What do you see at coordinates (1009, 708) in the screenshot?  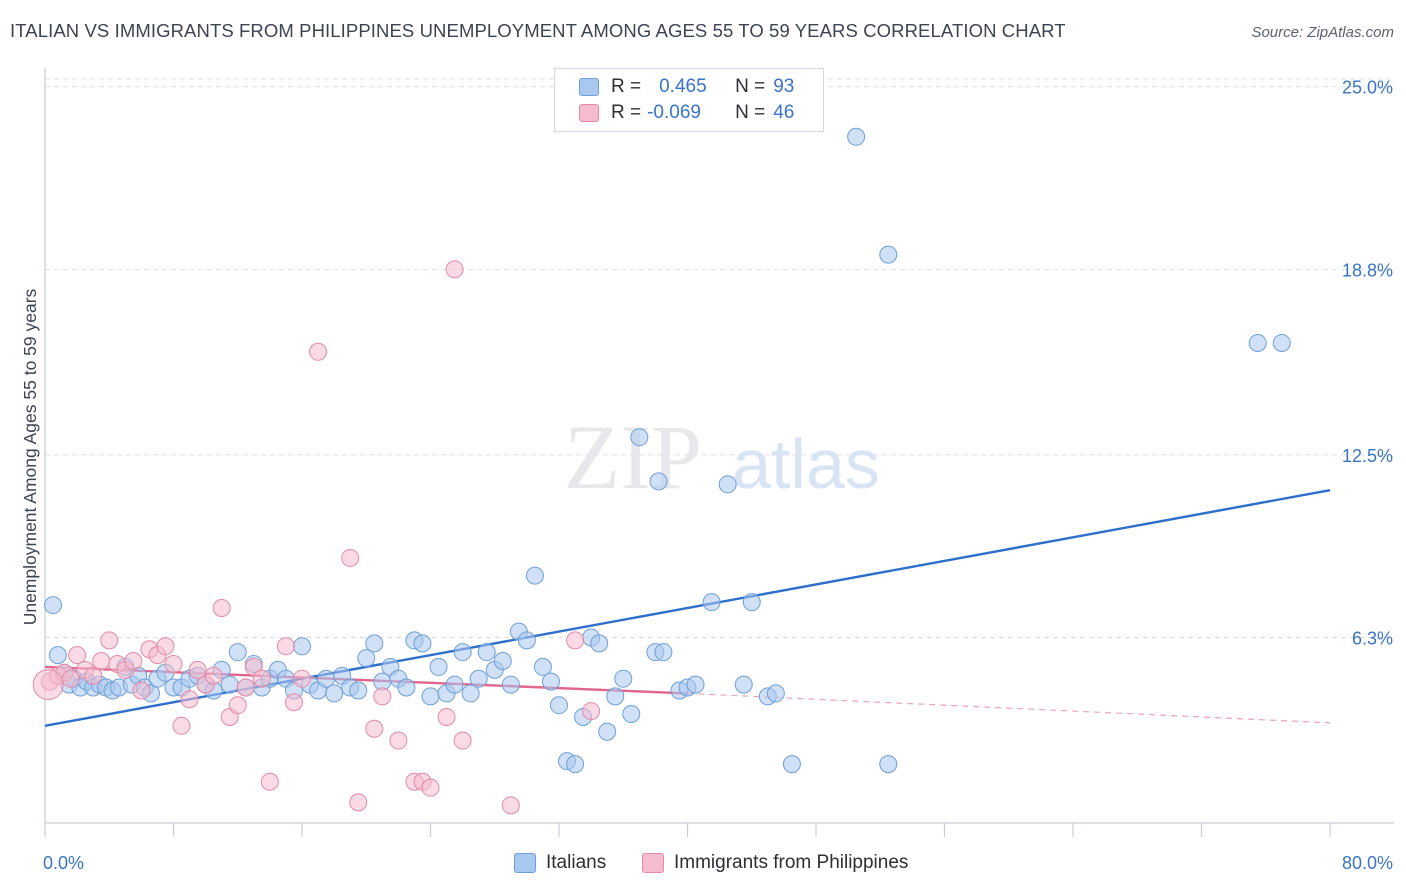 I see `philippines-trend-extension` at bounding box center [1009, 708].